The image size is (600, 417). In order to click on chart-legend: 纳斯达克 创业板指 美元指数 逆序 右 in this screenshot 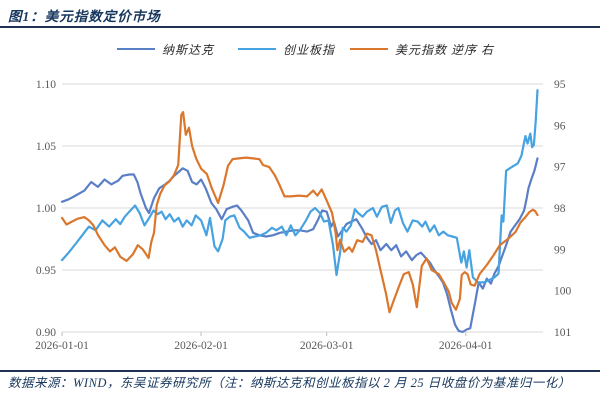, I will do `click(300, 49)`.